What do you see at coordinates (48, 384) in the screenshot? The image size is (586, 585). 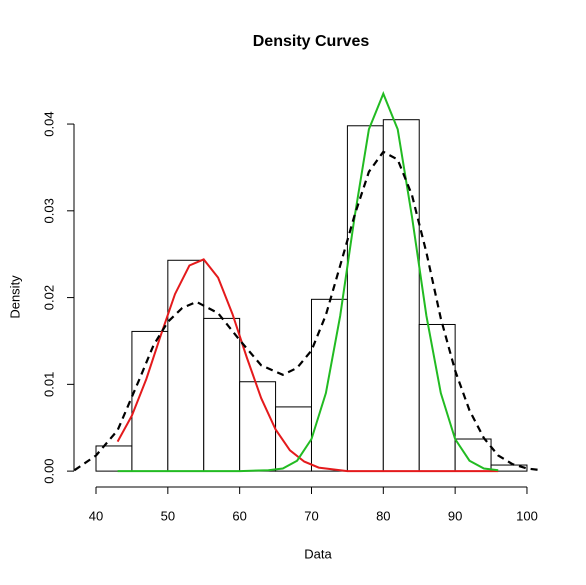 I see `y-tick-label: 0.01` at bounding box center [48, 384].